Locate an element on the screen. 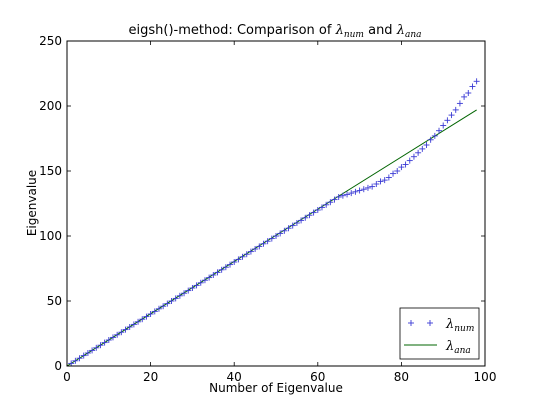 The image size is (540, 407). y-tick-label: 250 is located at coordinates (50, 41).